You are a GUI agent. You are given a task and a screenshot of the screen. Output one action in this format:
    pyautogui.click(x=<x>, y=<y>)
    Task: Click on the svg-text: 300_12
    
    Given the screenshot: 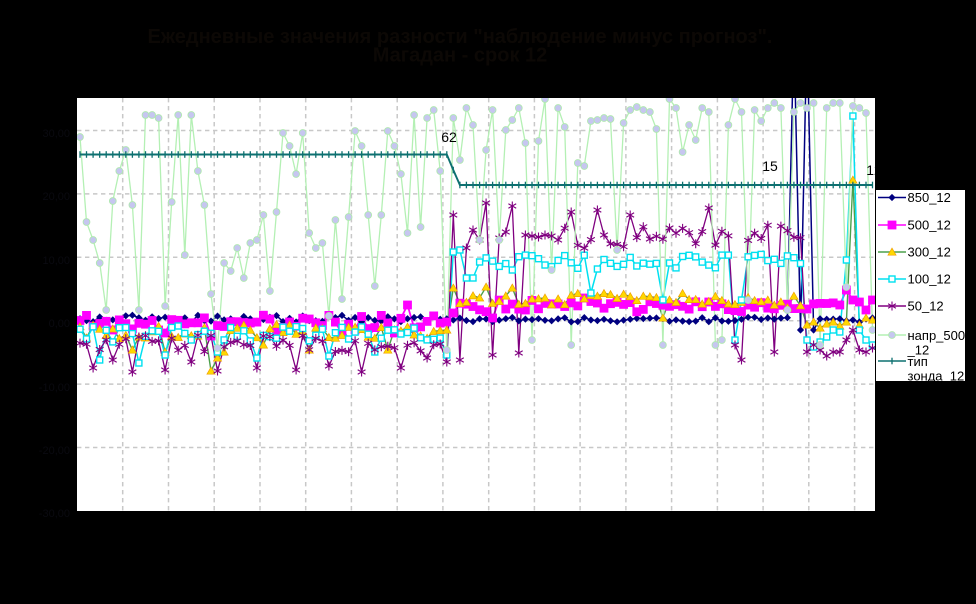 What is the action you would take?
    pyautogui.click(x=929, y=252)
    